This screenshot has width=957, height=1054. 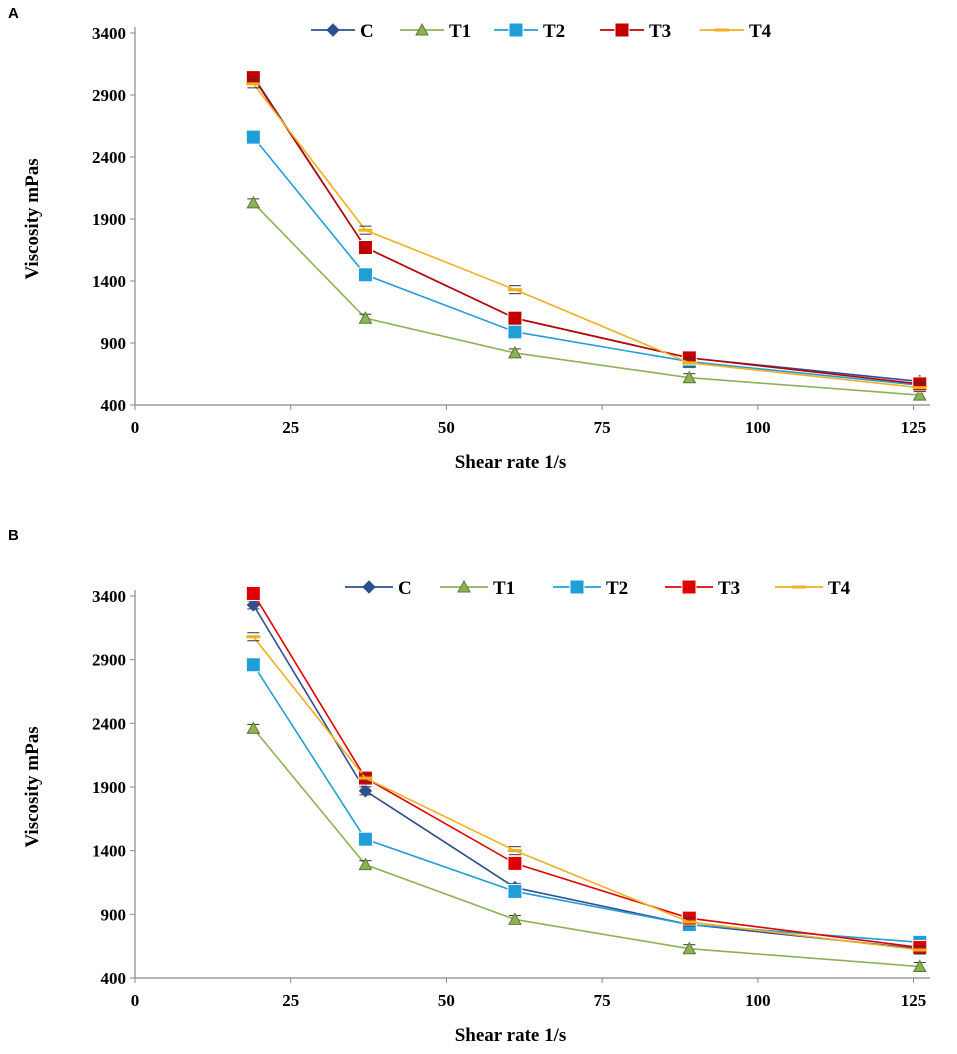 What do you see at coordinates (914, 427) in the screenshot?
I see `x-tick-label: 125` at bounding box center [914, 427].